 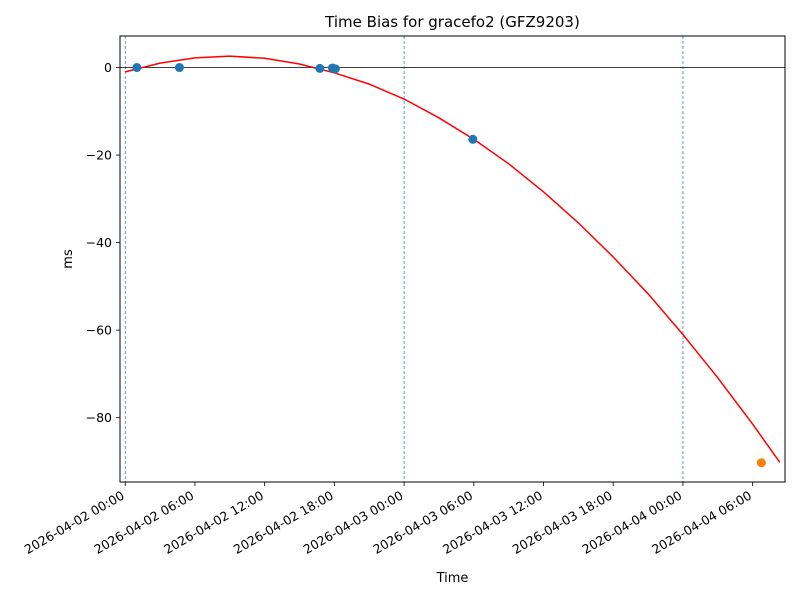 I want to click on y-tick-label: −20, so click(x=99, y=155).